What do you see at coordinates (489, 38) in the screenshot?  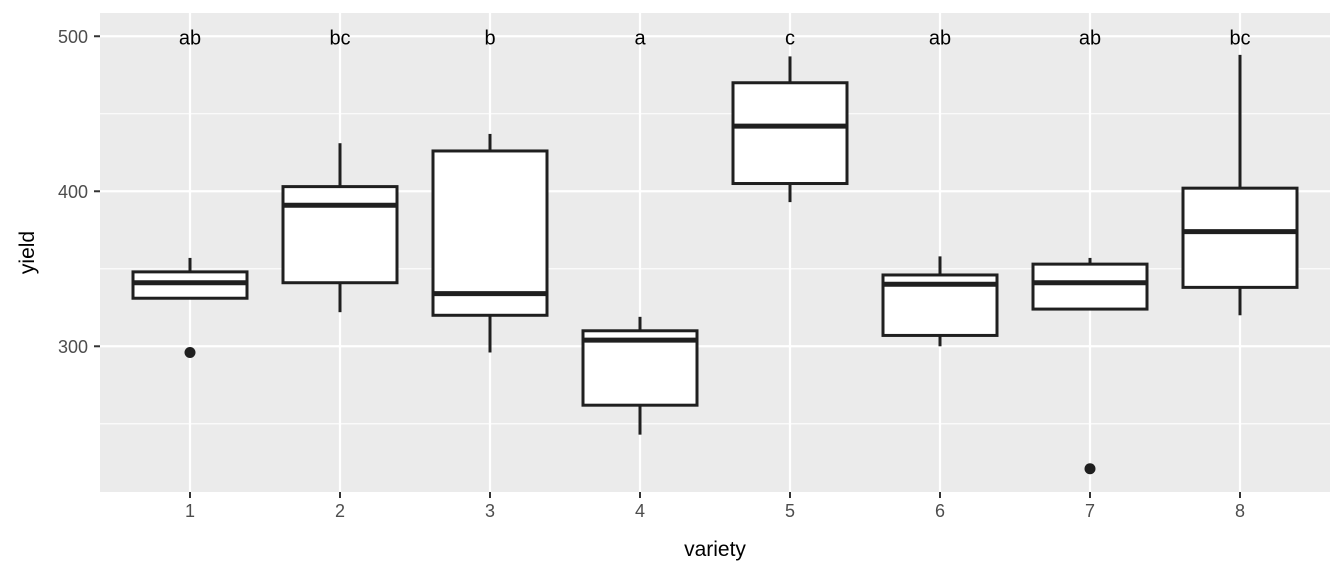 I see `group-letter-3: b` at bounding box center [489, 38].